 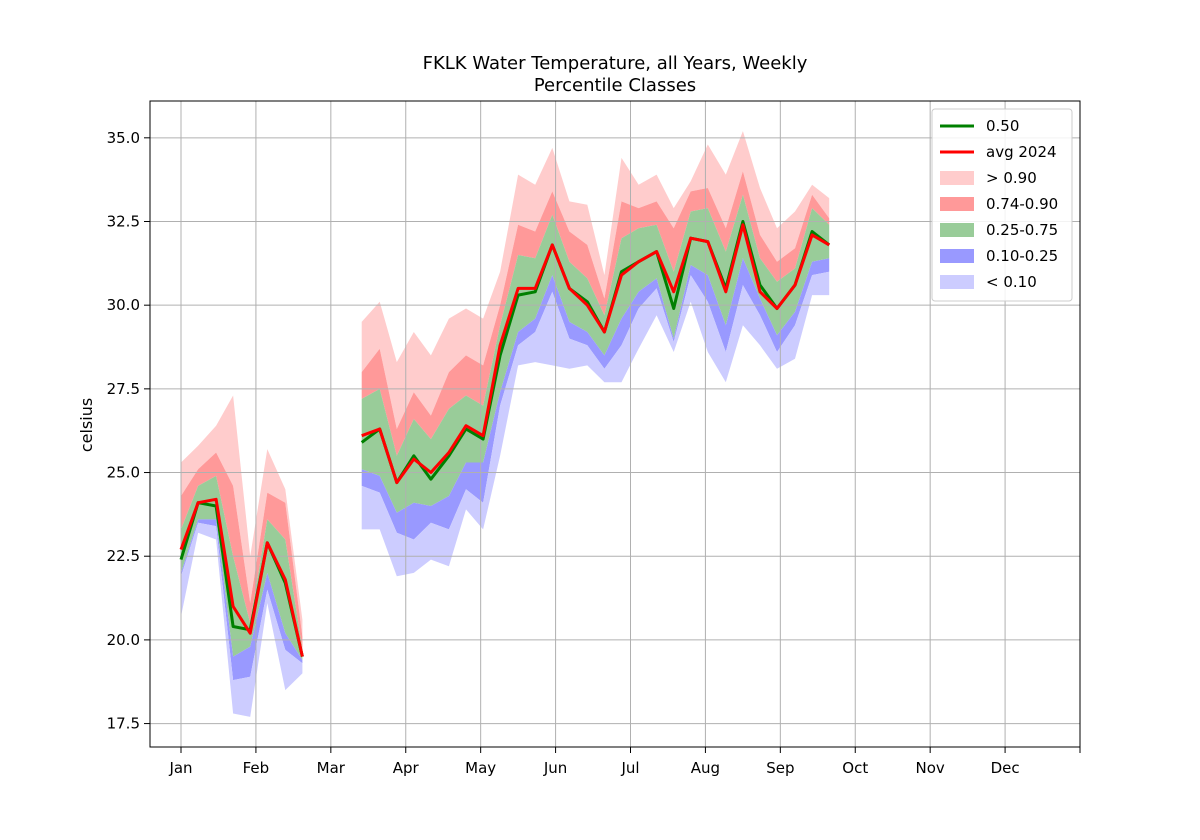 What do you see at coordinates (123, 305) in the screenshot?
I see `y-tick-label: 30.0` at bounding box center [123, 305].